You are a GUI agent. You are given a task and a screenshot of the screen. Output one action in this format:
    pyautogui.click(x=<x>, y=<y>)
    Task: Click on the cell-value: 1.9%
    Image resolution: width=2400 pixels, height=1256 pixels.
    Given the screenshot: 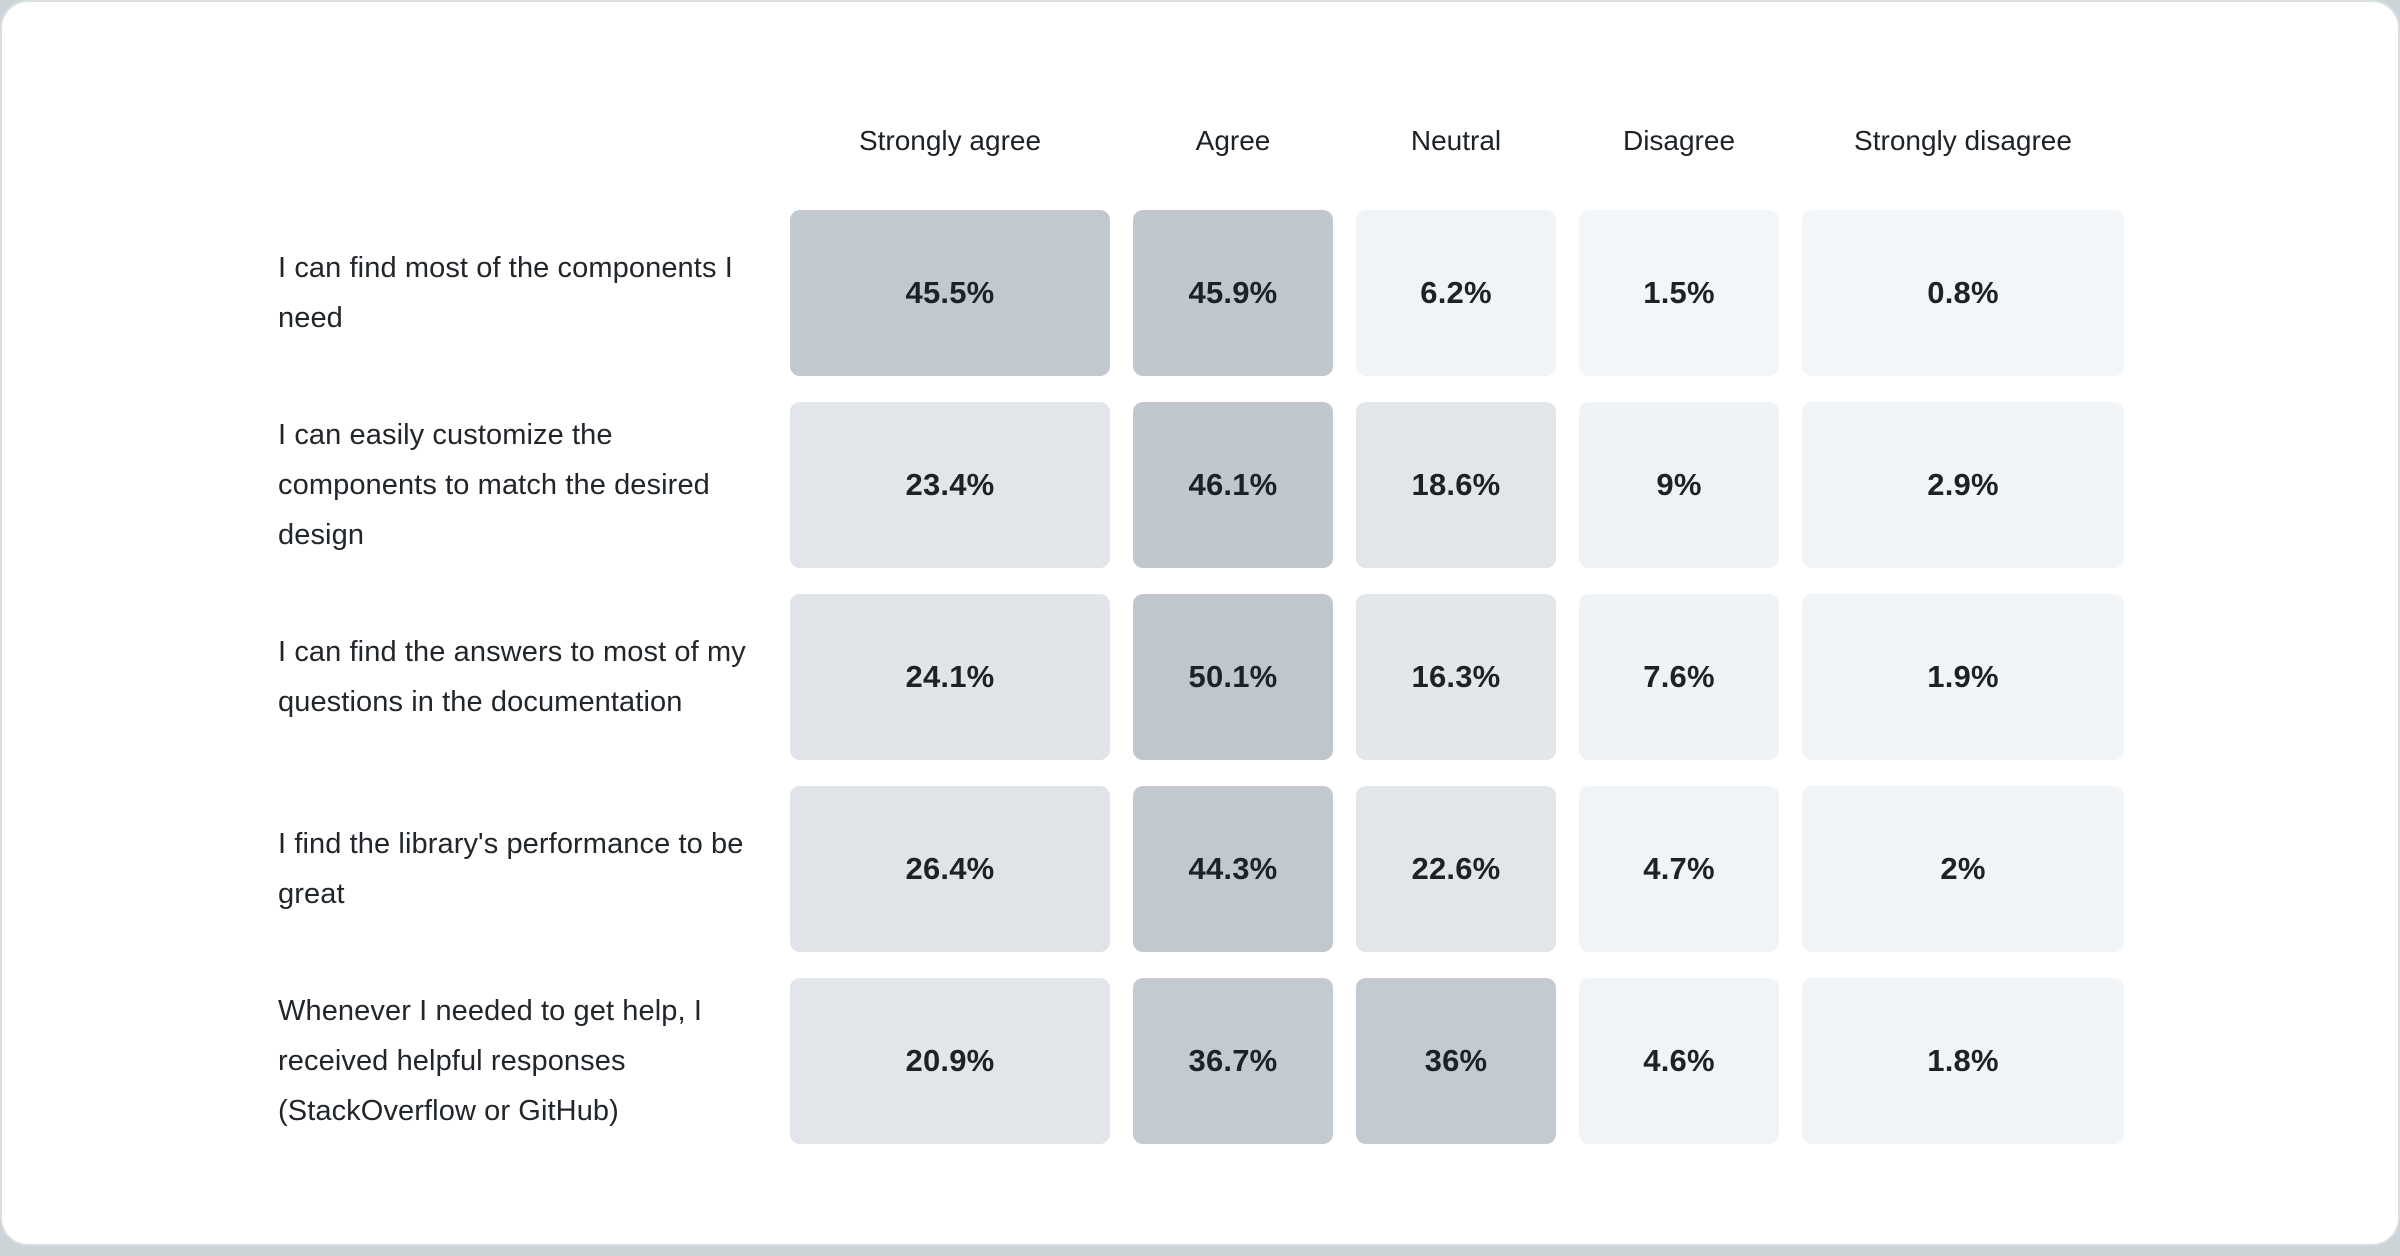 What is the action you would take?
    pyautogui.click(x=1963, y=676)
    